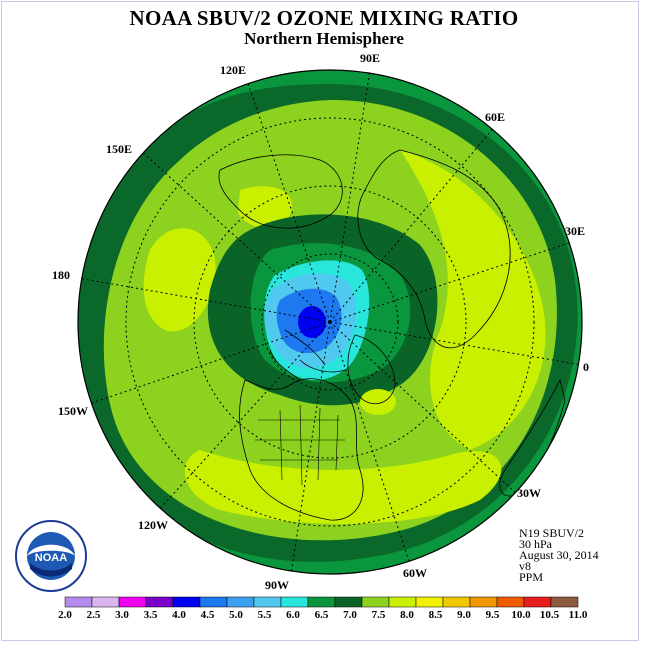 This screenshot has height=648, width=648. I want to click on colorbar-tick-label: 8.5, so click(436, 615).